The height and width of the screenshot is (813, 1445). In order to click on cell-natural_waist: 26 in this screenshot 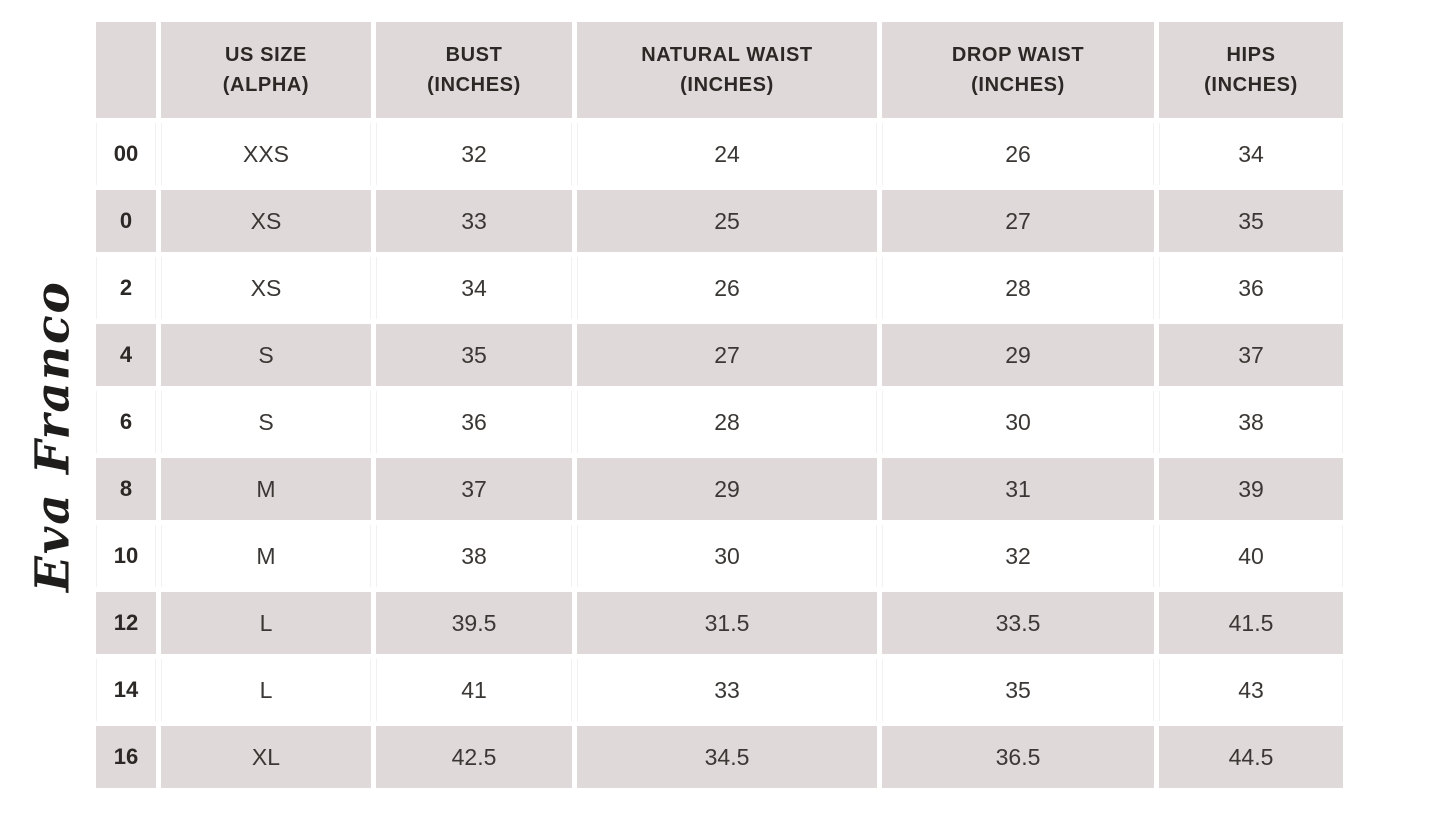, I will do `click(727, 288)`.